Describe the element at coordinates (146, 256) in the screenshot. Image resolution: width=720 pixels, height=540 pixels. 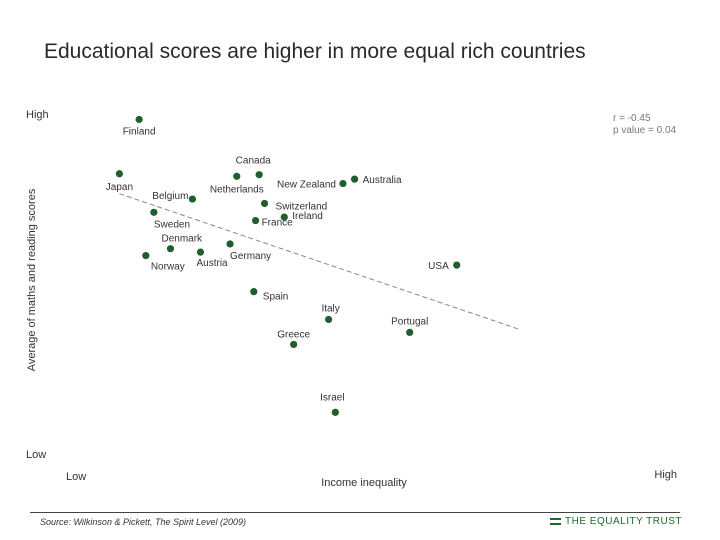
I see `data-point-norway` at that location.